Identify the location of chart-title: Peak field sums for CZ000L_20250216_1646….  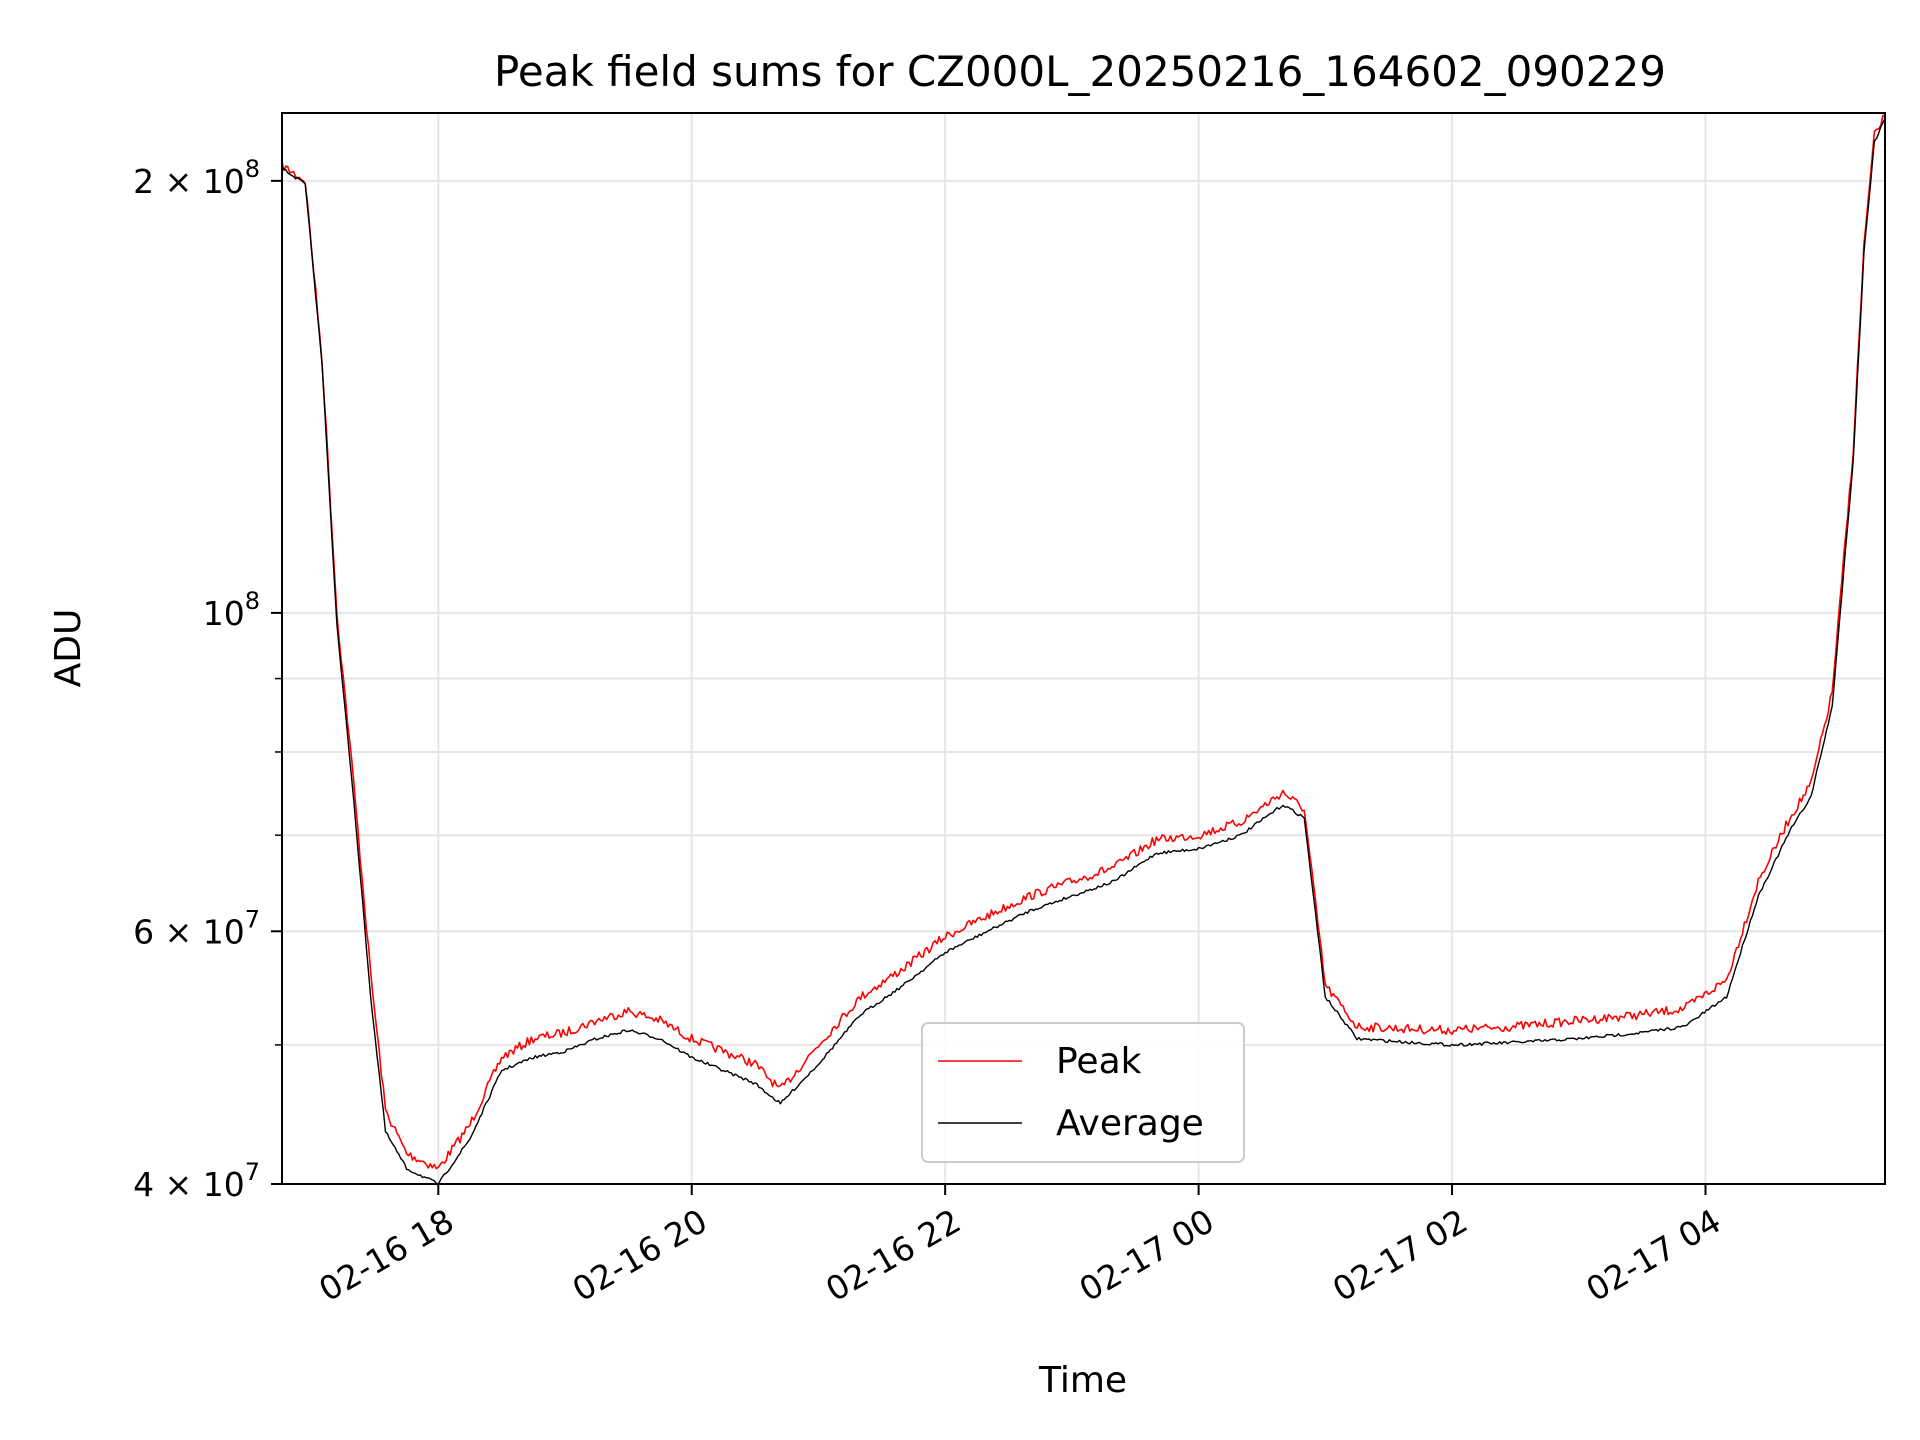
(1080, 71).